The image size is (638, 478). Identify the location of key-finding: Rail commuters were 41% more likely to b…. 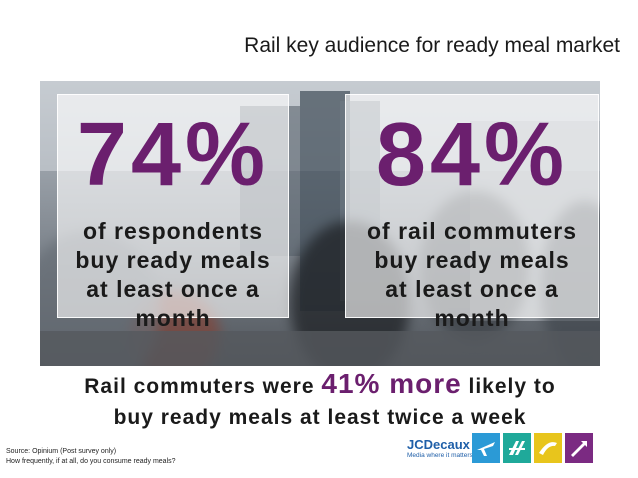
(320, 400).